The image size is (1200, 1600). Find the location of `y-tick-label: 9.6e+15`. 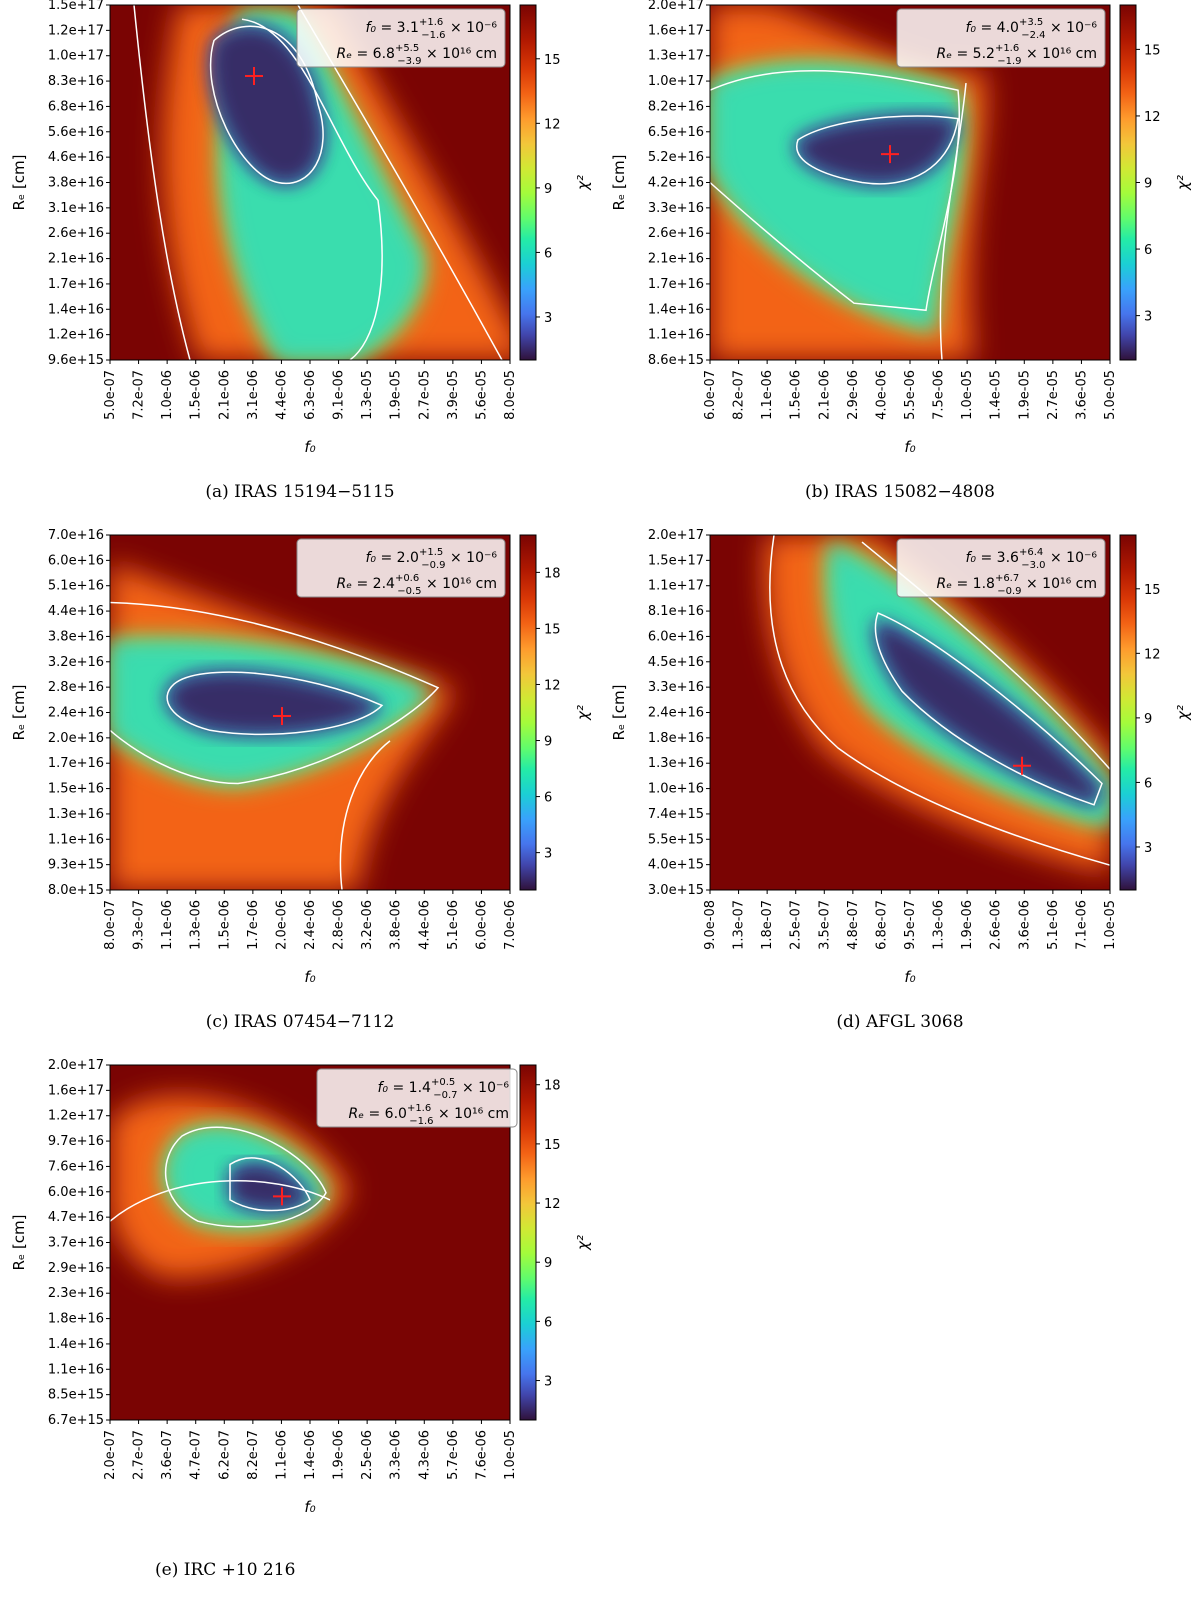

y-tick-label: 9.6e+15 is located at coordinates (76, 360).